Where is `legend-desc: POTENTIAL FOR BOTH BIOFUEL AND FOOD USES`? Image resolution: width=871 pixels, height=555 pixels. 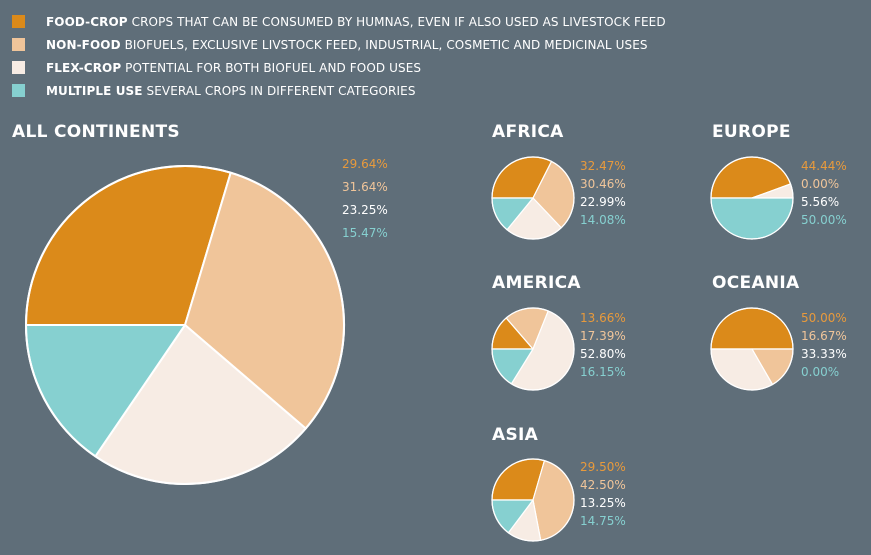
legend-desc: POTENTIAL FOR BOTH BIOFUEL AND FOOD USES is located at coordinates (273, 67).